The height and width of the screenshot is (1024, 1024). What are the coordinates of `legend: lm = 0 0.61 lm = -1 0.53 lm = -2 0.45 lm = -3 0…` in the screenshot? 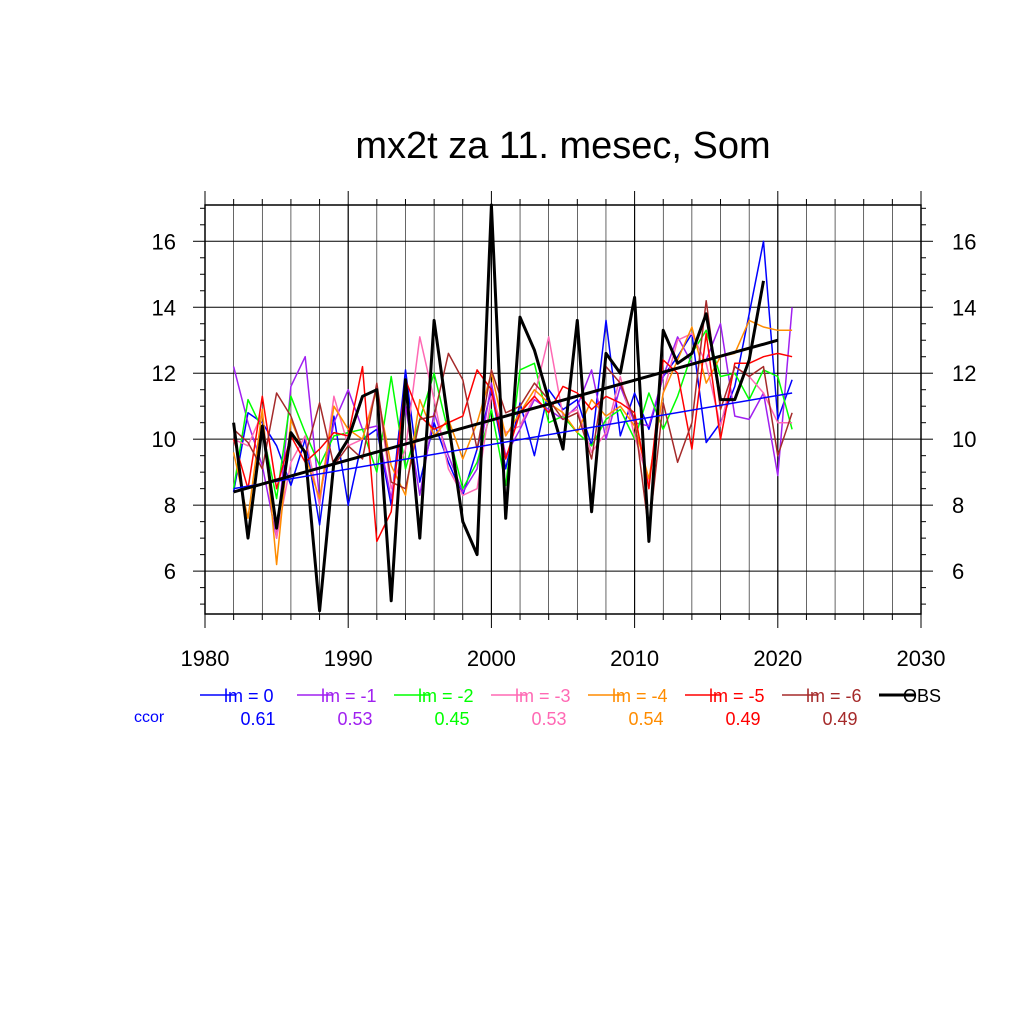 It's located at (570, 707).